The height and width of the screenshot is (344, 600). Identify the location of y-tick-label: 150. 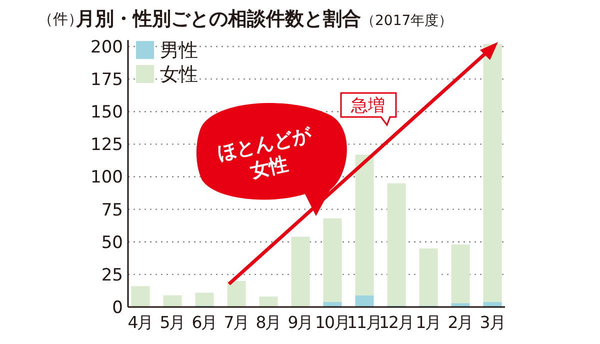
(106, 112).